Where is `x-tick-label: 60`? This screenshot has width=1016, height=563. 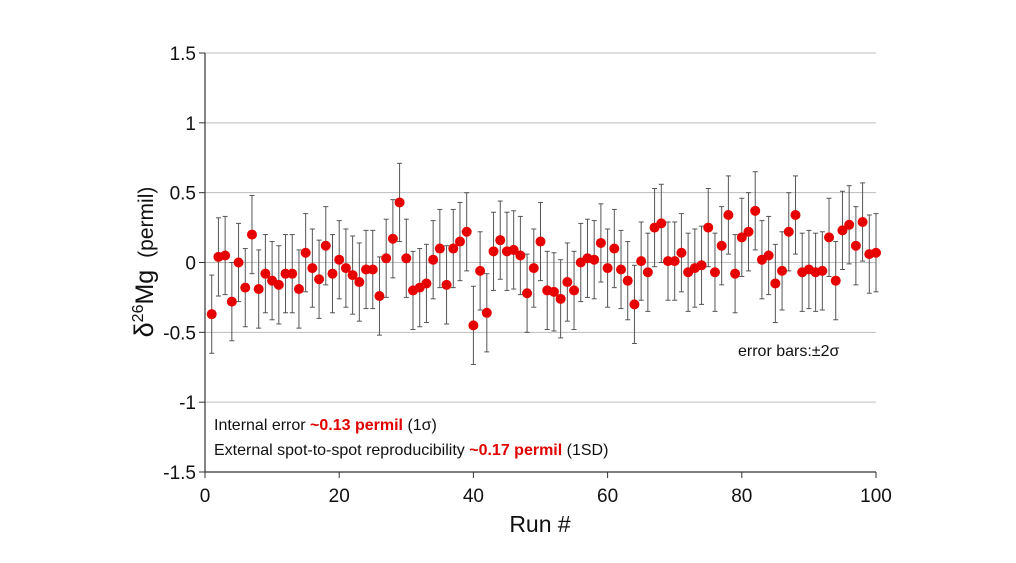
x-tick-label: 60 is located at coordinates (607, 496).